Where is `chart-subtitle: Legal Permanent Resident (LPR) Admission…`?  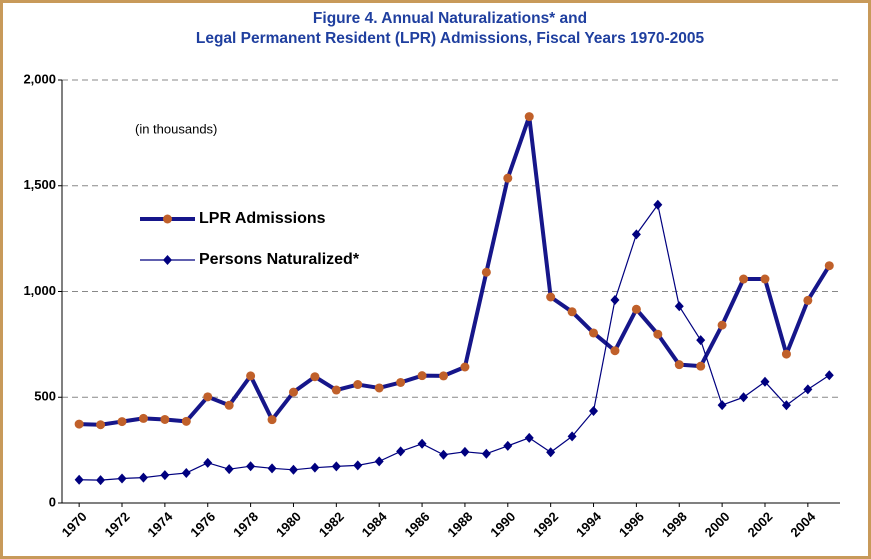
chart-subtitle: Legal Permanent Resident (LPR) Admission… is located at coordinates (450, 38).